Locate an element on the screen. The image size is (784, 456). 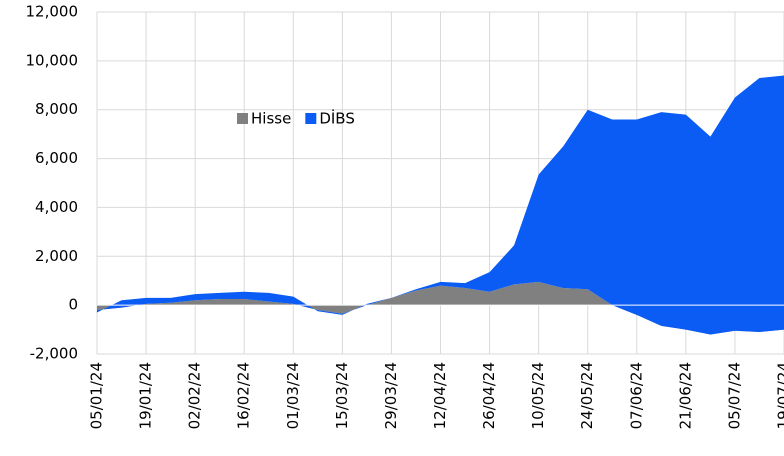
x-tick-label: 24/05/24 is located at coordinates (587, 395).